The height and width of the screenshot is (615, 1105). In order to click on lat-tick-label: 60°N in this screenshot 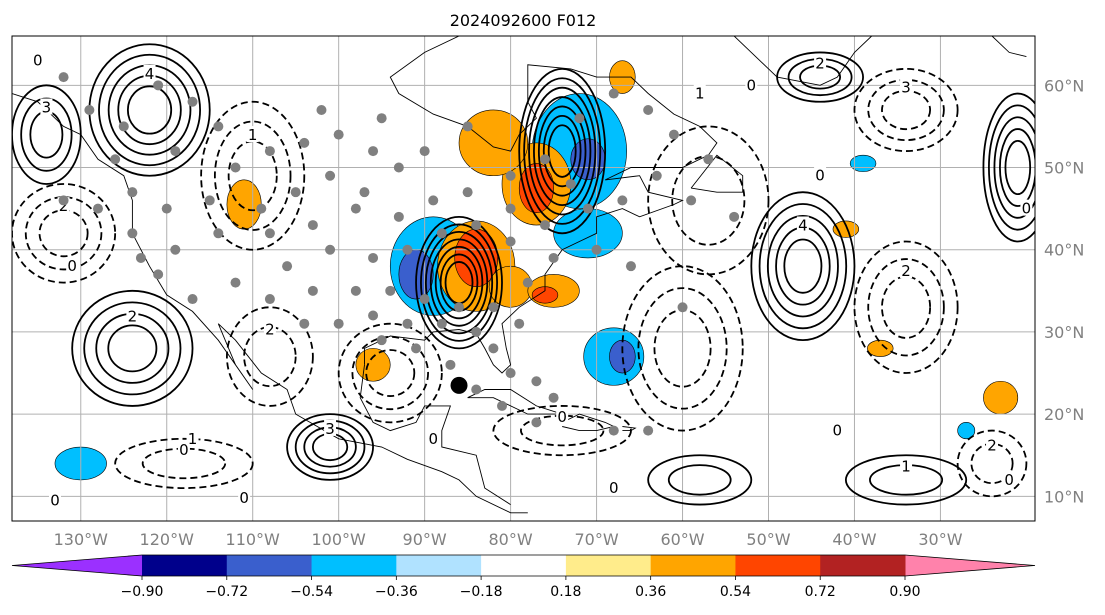, I will do `click(1064, 85)`.